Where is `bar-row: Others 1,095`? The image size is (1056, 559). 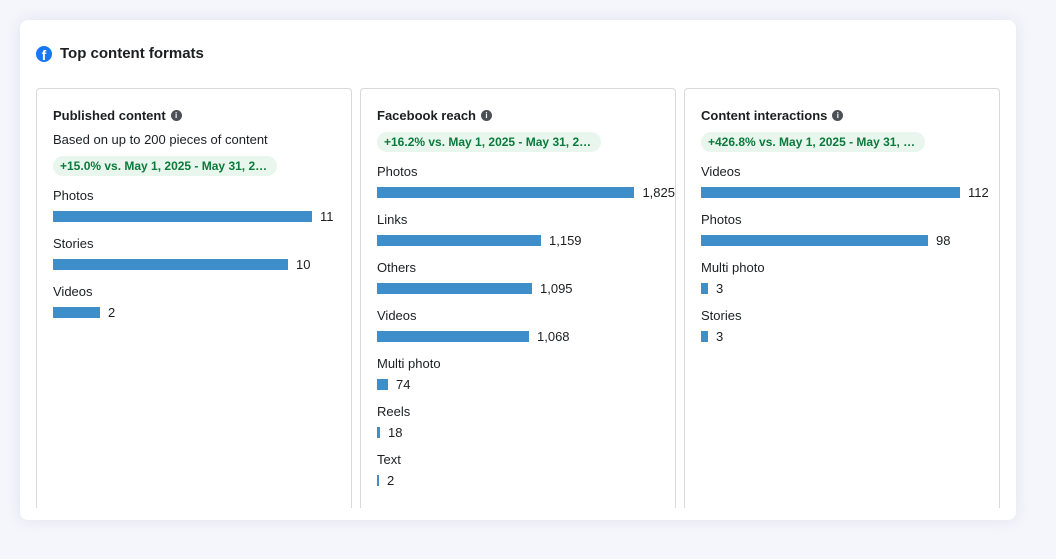
bar-row: Others 1,095 is located at coordinates (526, 284).